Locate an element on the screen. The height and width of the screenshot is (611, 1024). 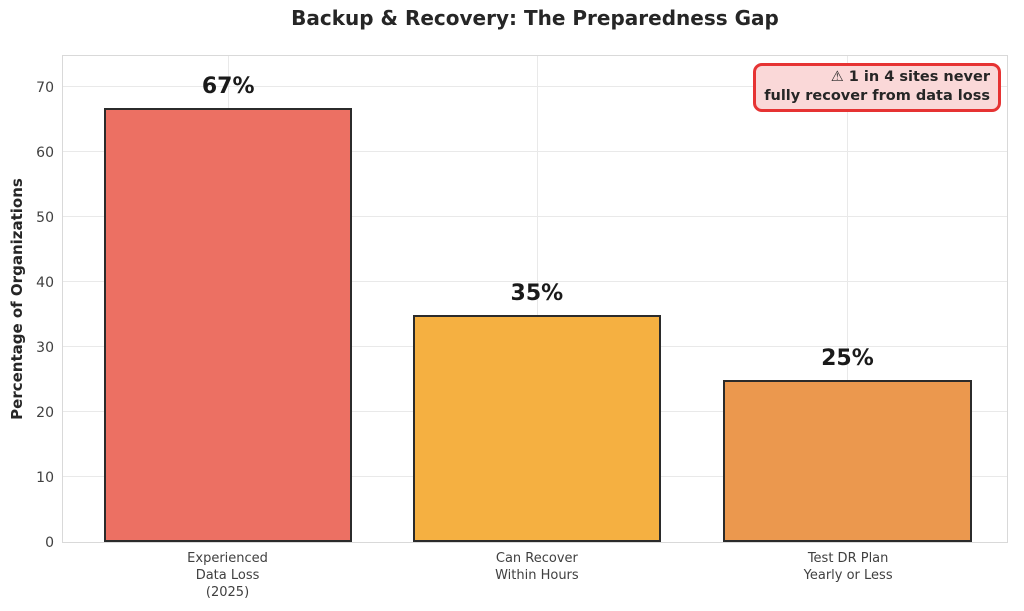
annotation-text-1: 1 in 4 sites never is located at coordinates (919, 77).